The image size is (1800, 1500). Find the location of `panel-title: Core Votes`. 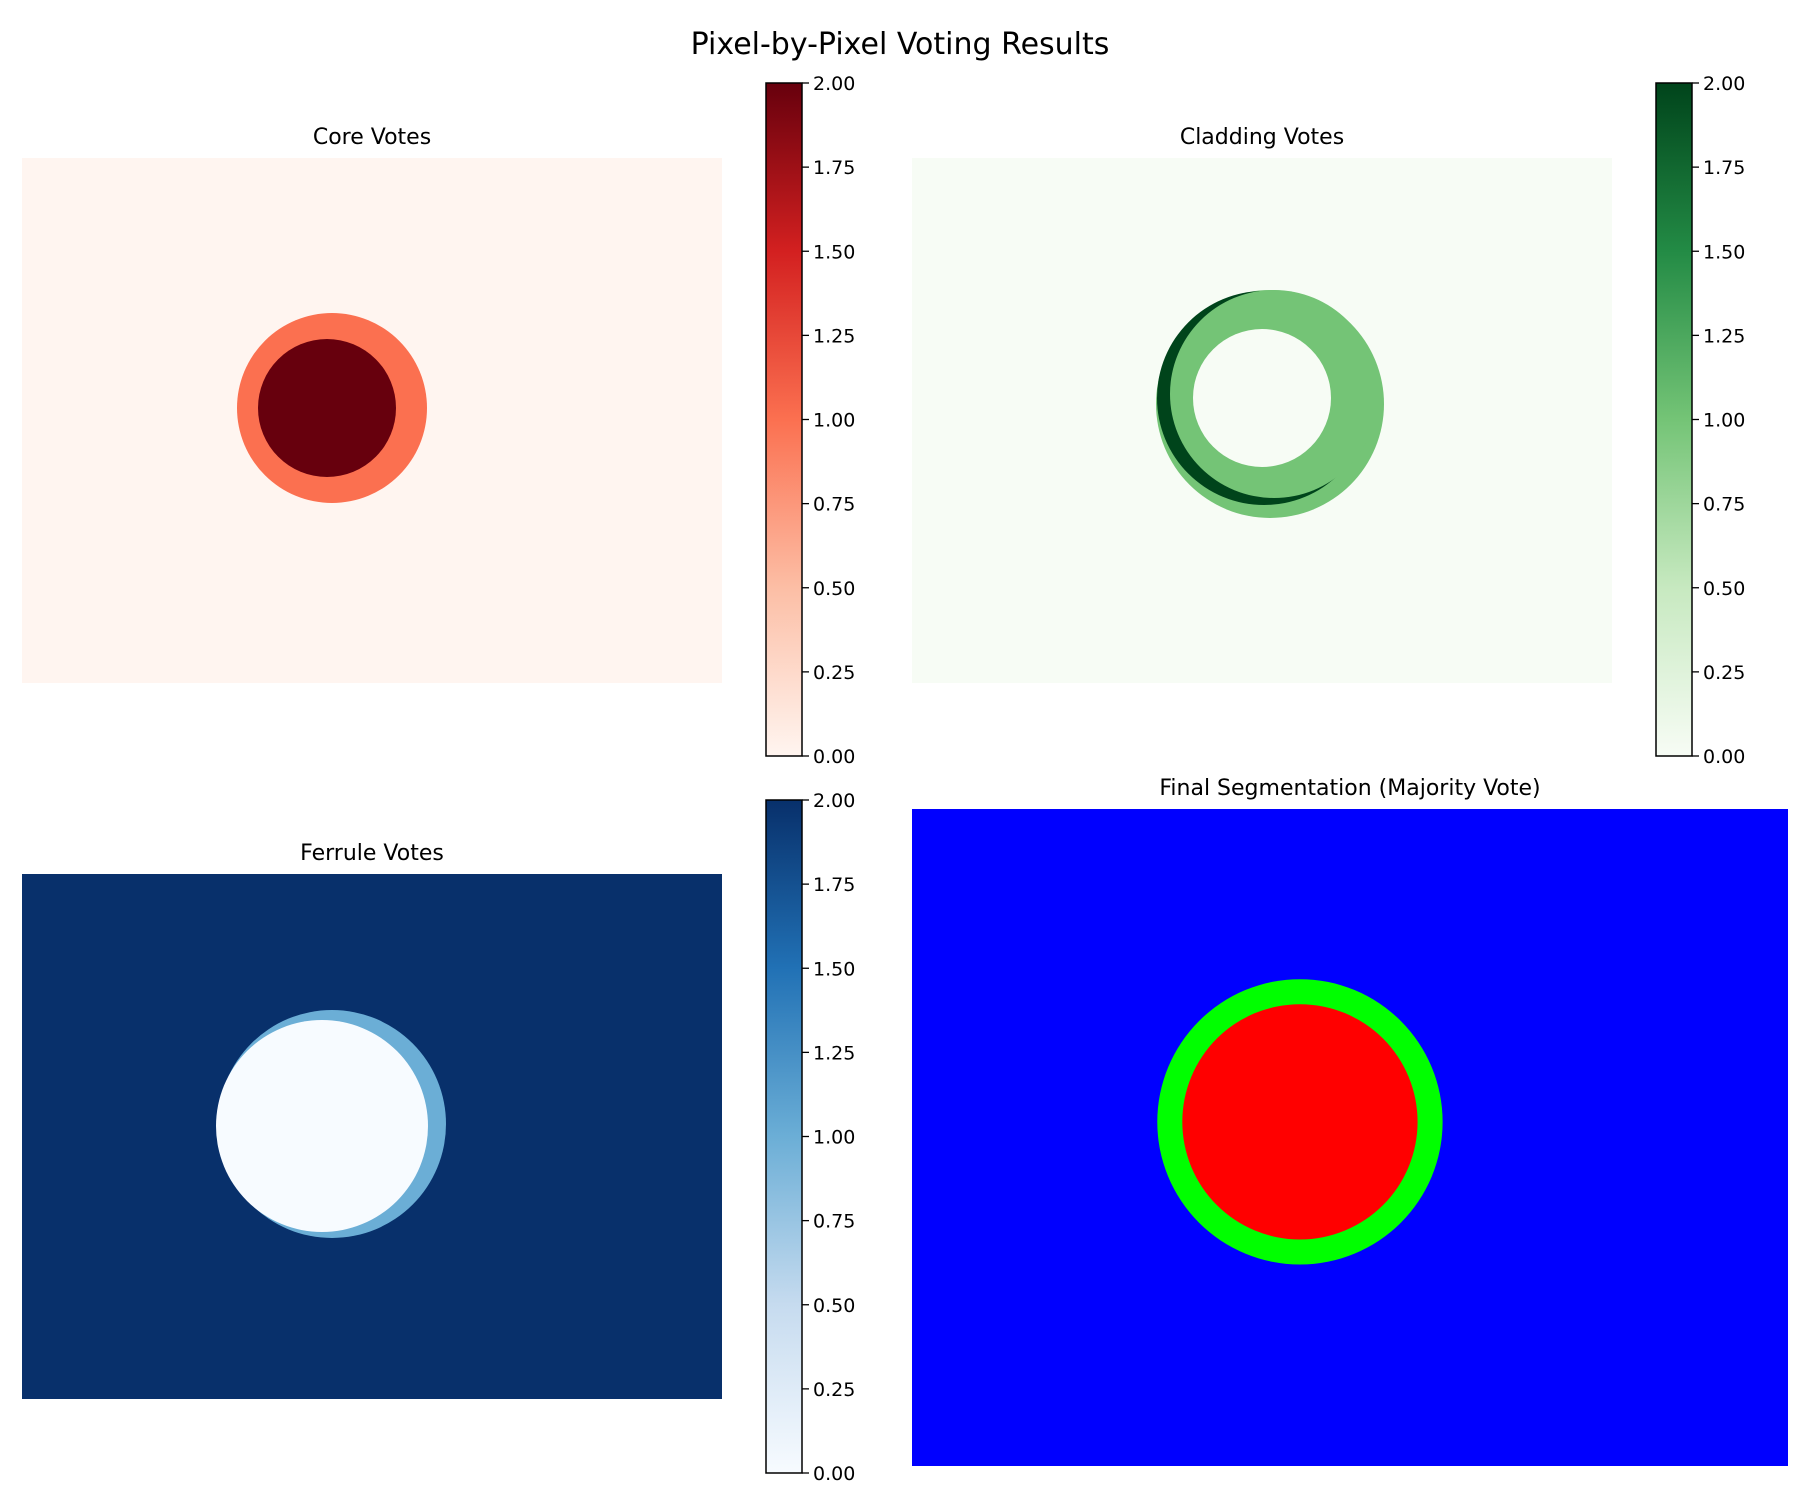

panel-title: Core Votes is located at coordinates (372, 137).